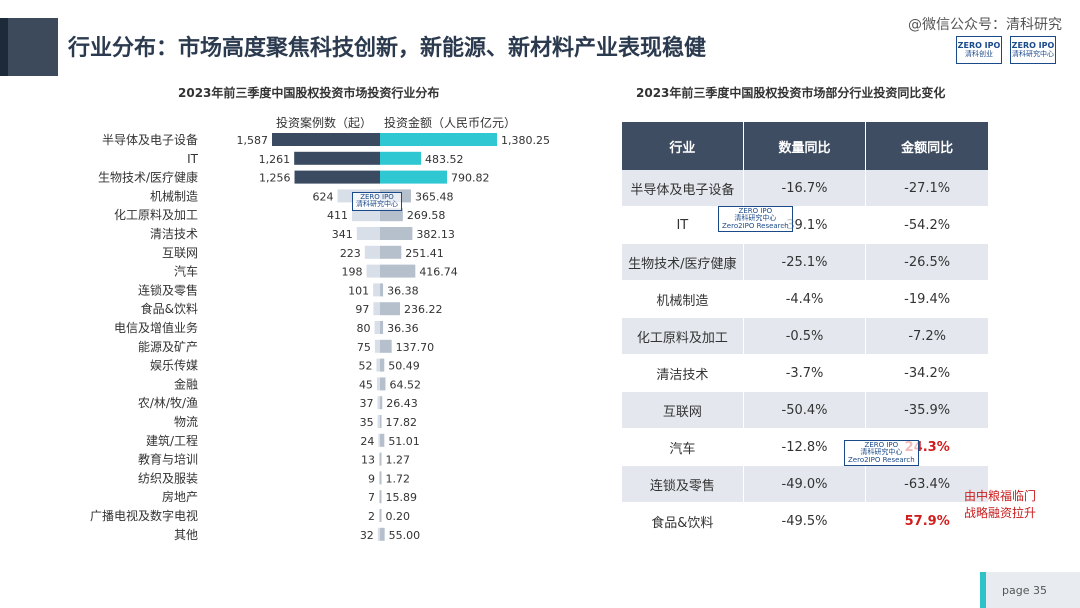 This screenshot has width=1080, height=608. What do you see at coordinates (805, 262) in the screenshot?
I see `cell-count: -25.1%` at bounding box center [805, 262].